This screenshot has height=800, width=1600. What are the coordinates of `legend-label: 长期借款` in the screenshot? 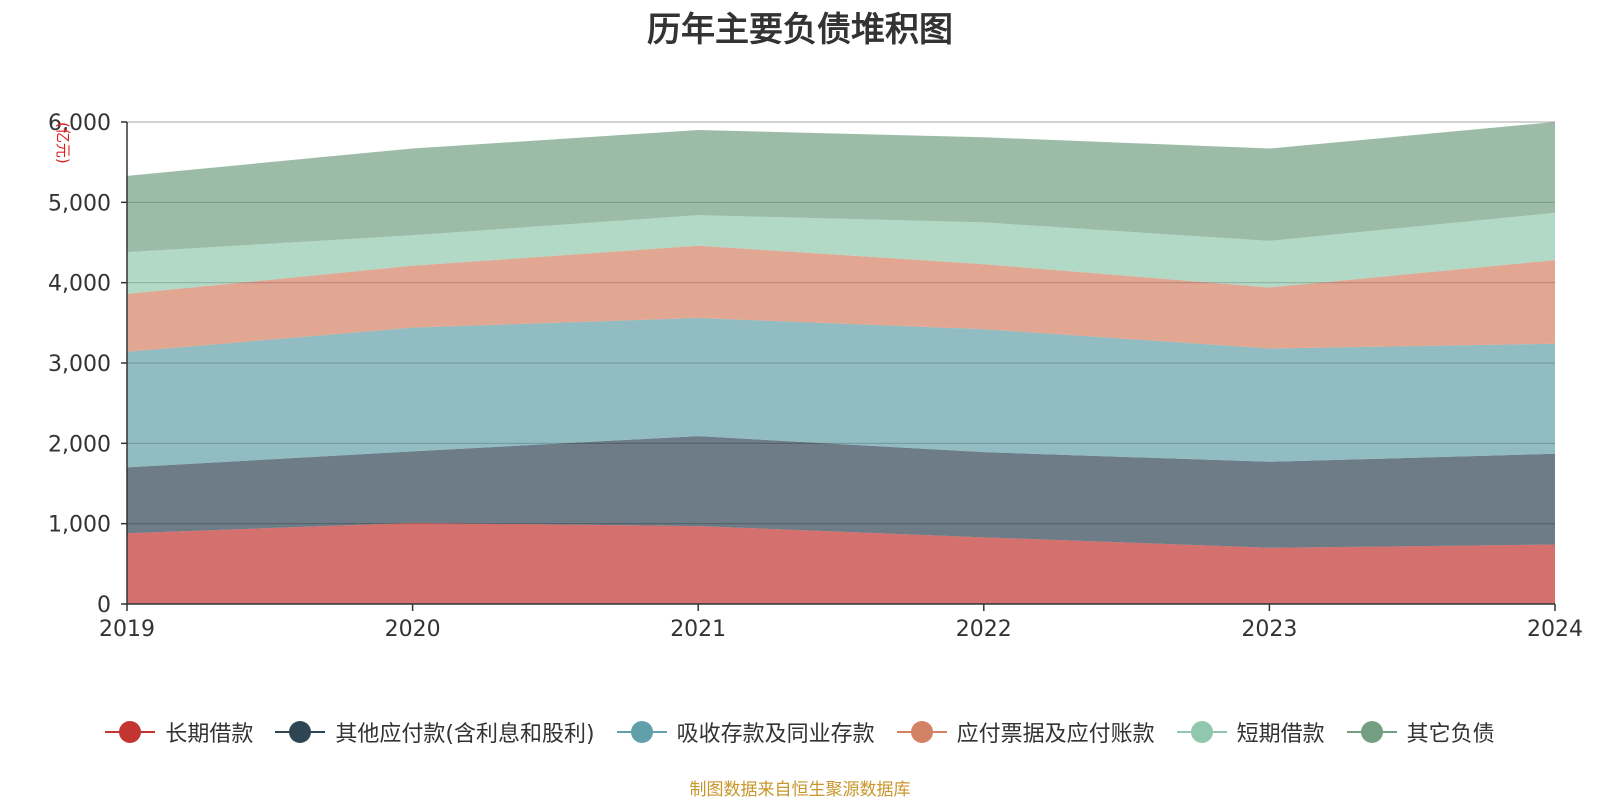 It's located at (209, 734).